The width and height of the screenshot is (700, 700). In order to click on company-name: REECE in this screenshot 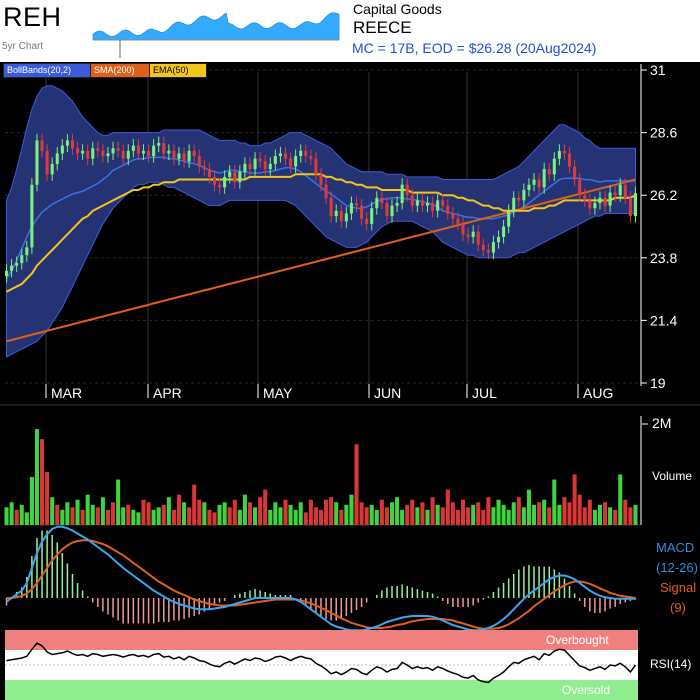, I will do `click(382, 27)`.